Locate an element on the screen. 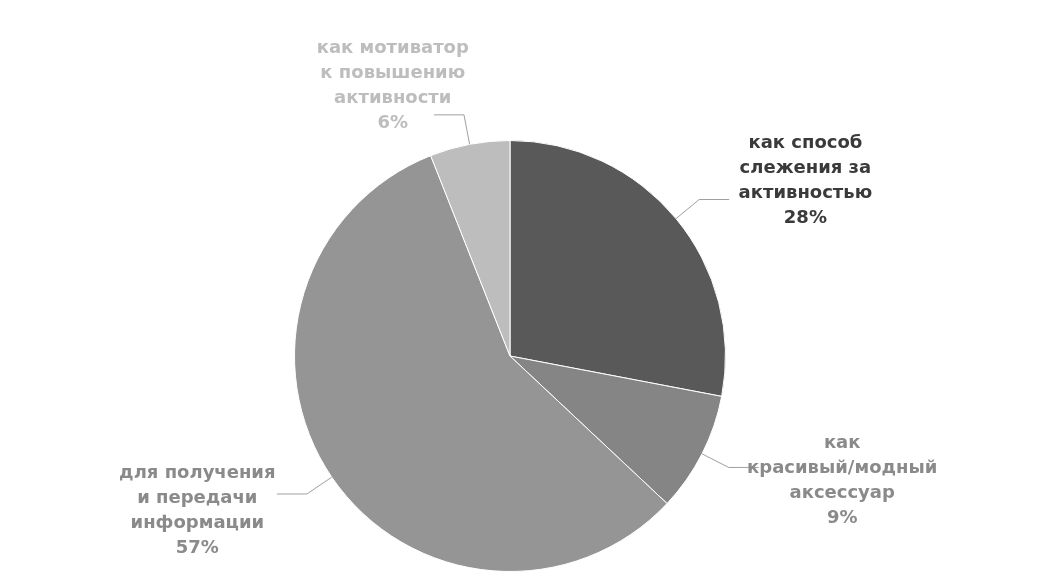  data-label: 9% is located at coordinates (842, 517).